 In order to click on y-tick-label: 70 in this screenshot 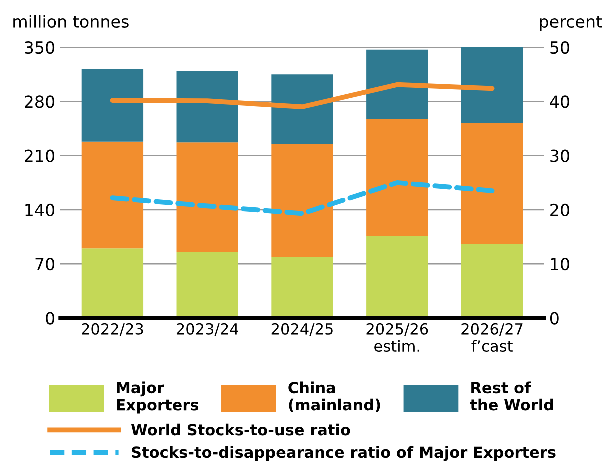, I will do `click(45, 264)`.